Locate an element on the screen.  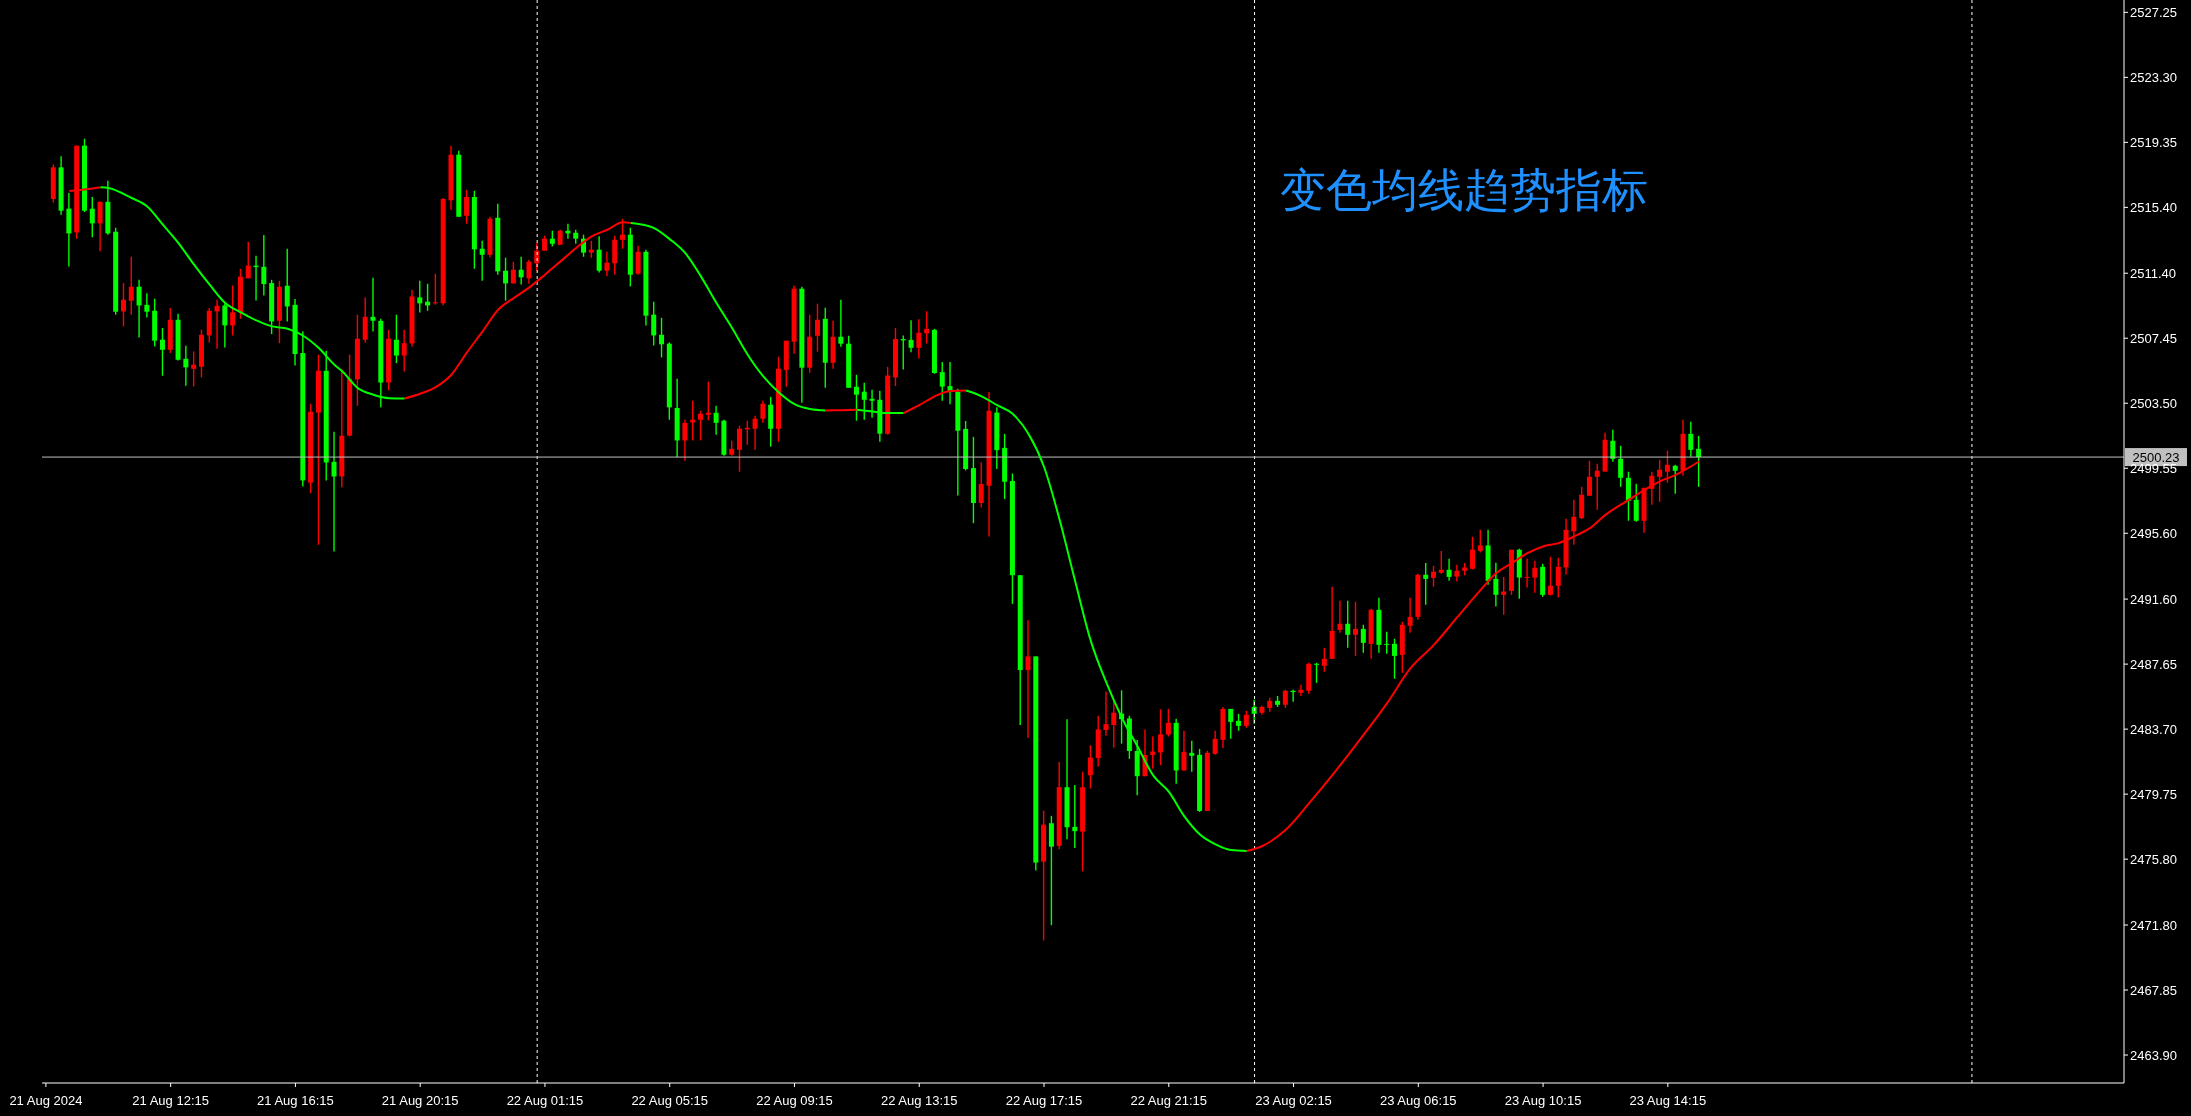
text: 变色均线趋势指标 is located at coordinates (1464, 190).